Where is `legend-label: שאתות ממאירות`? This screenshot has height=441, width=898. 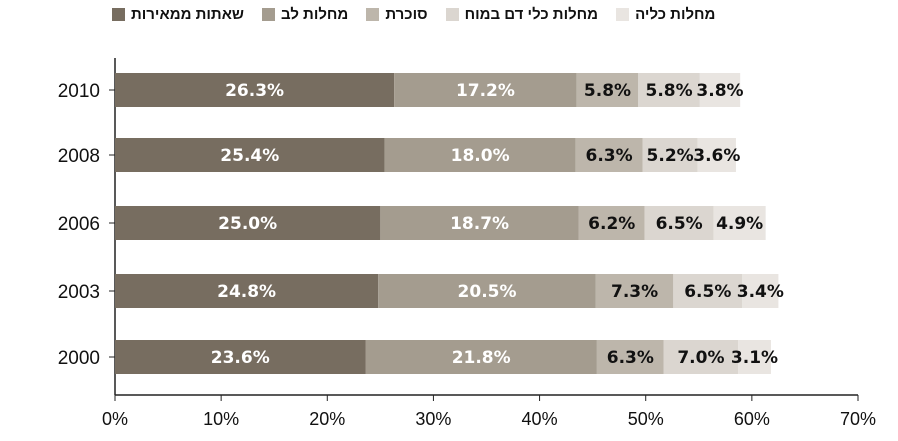
legend-label: שאתות ממאירות is located at coordinates (188, 14).